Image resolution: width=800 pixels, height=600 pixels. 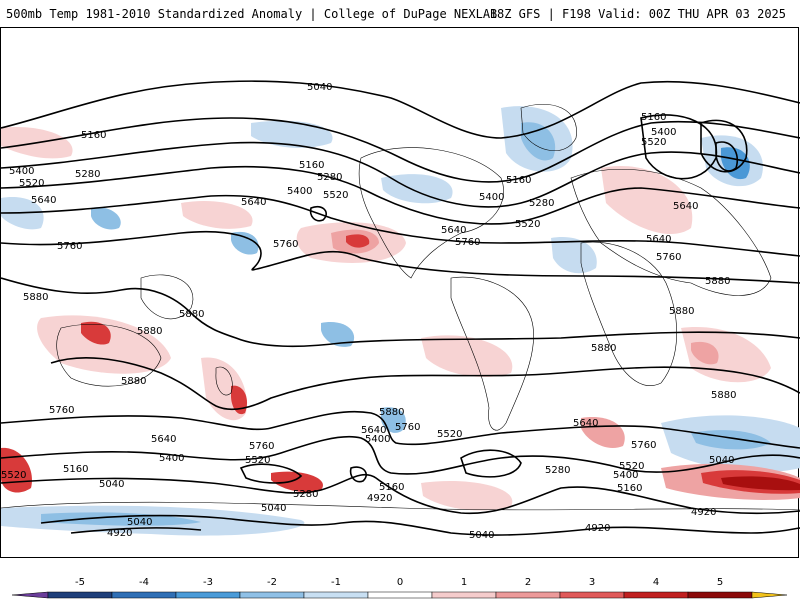 I want to click on colorbar-svg: -5 -4 -3 -2 -1 0 1 2 3 4 5, so click(x=399, y=588).